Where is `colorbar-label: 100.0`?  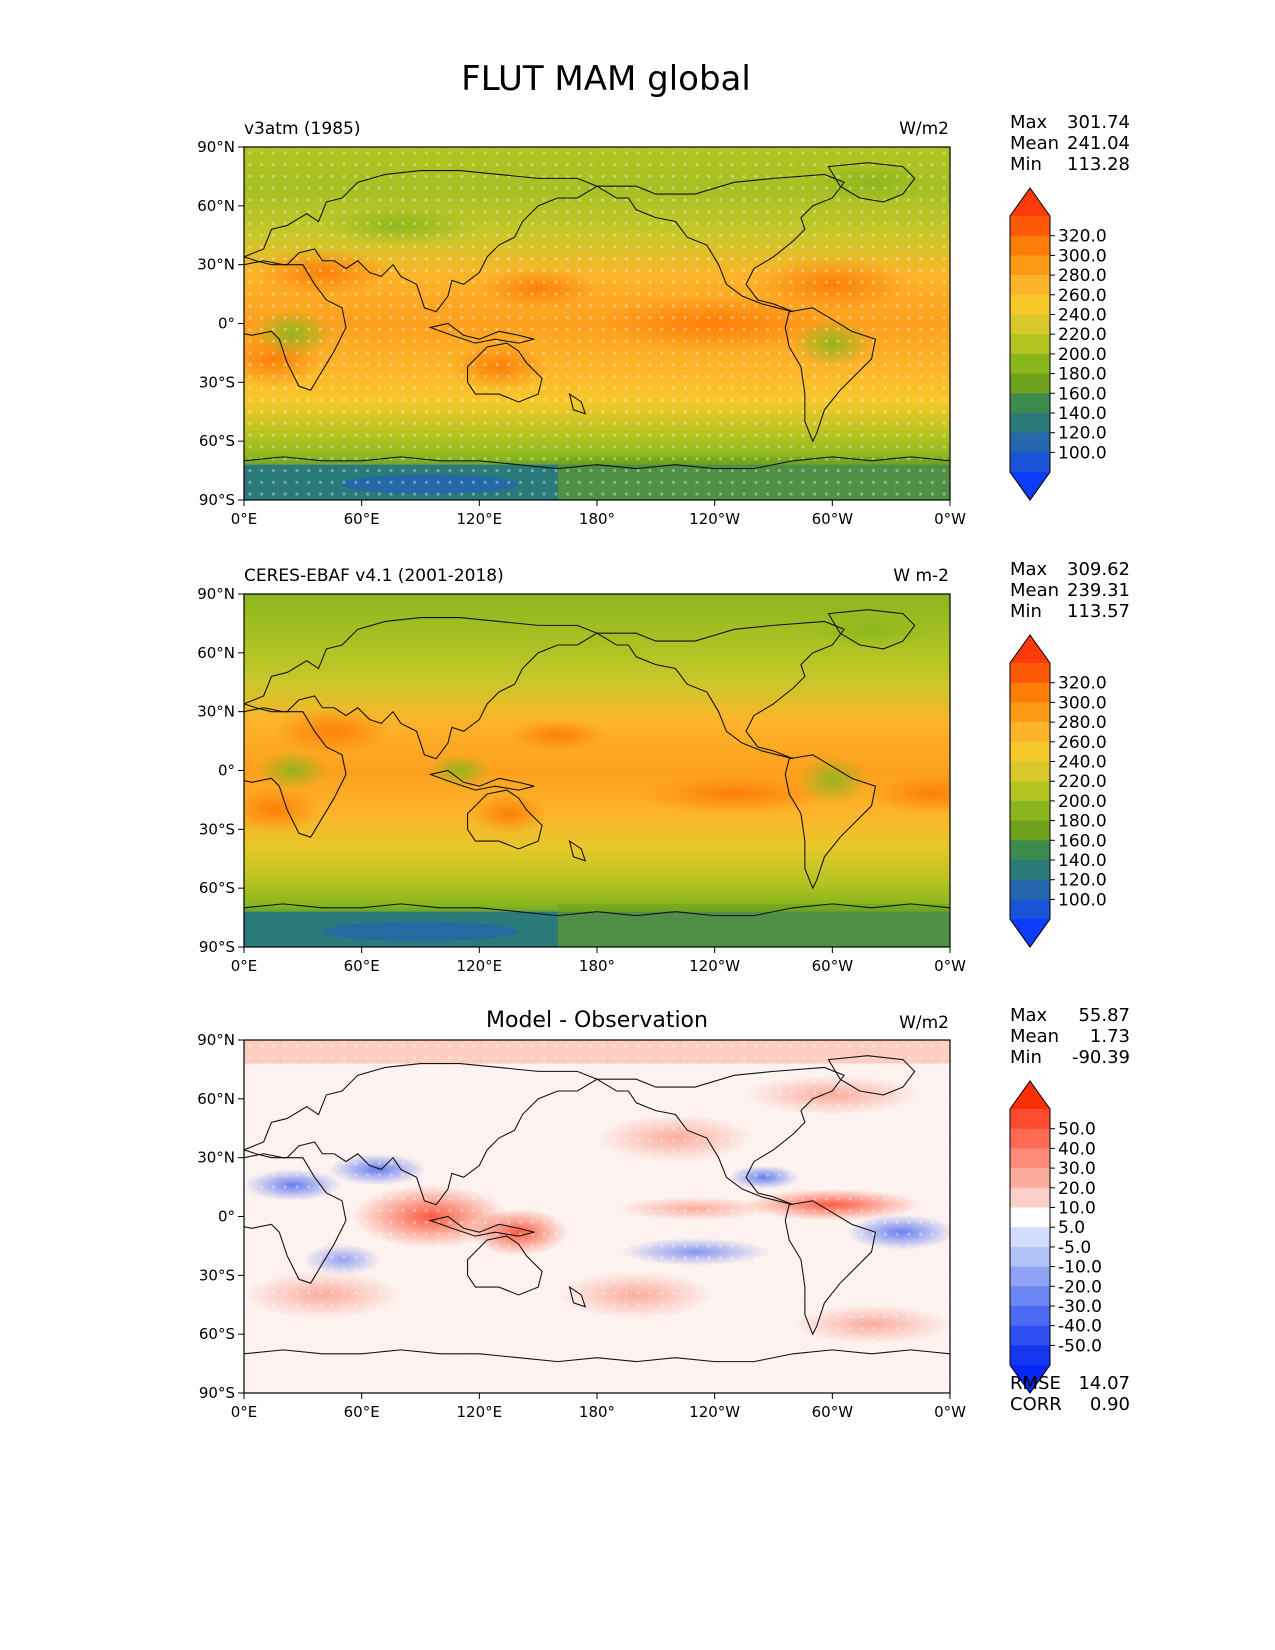 colorbar-label: 100.0 is located at coordinates (1082, 900).